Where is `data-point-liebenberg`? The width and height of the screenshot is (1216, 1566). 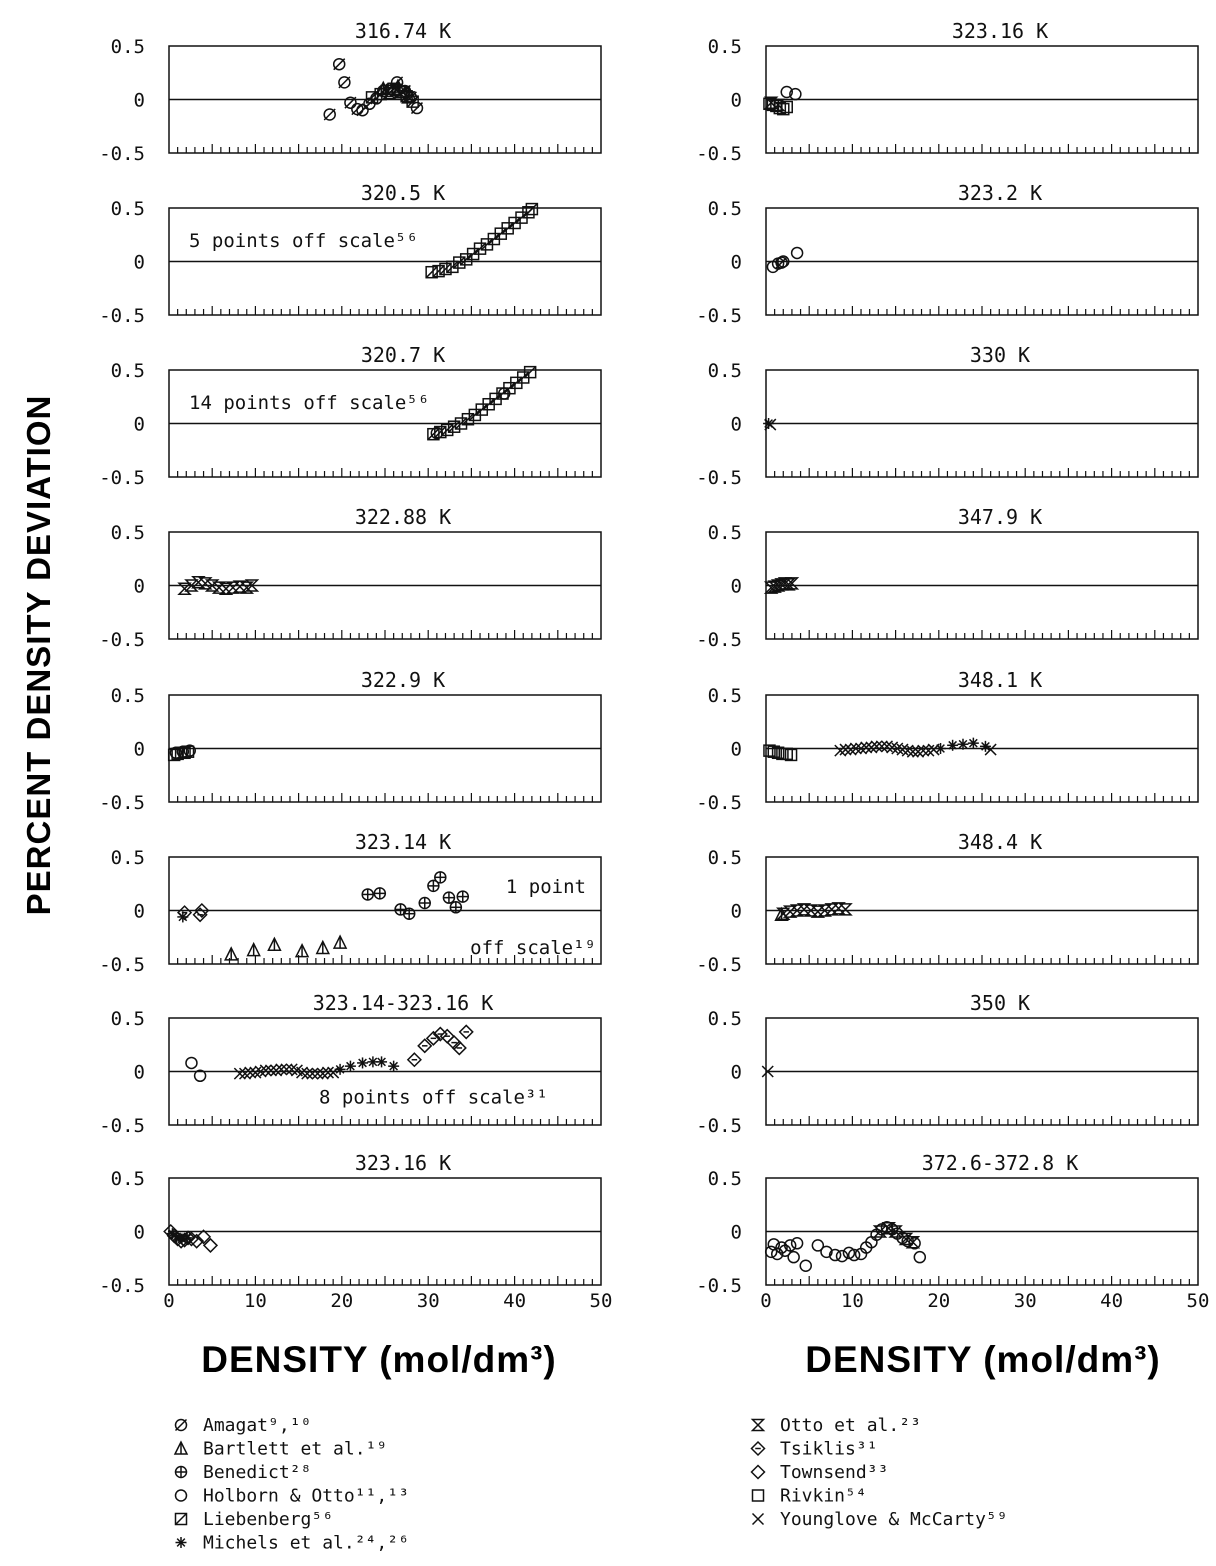
data-point-liebenberg is located at coordinates (454, 426).